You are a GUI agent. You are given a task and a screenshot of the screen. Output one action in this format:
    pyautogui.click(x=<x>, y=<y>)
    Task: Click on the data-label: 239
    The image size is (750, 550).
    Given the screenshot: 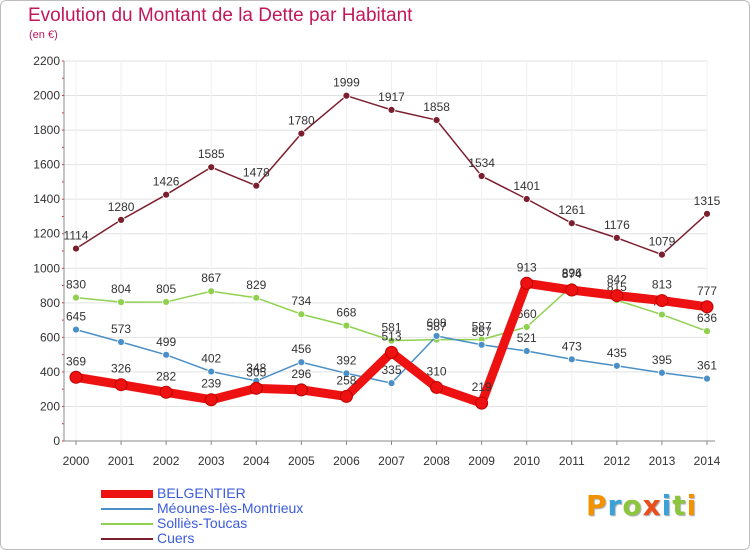 What is the action you would take?
    pyautogui.click(x=211, y=384)
    